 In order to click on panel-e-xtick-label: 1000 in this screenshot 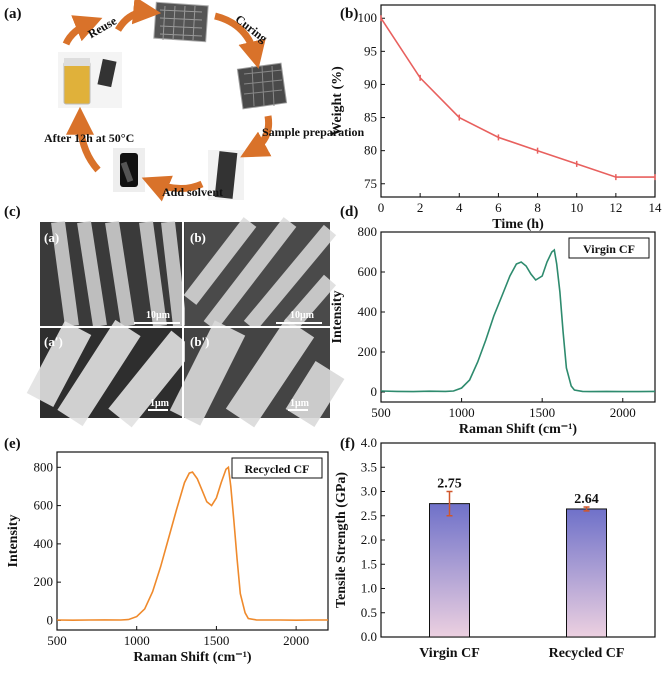, I will do `click(137, 640)`.